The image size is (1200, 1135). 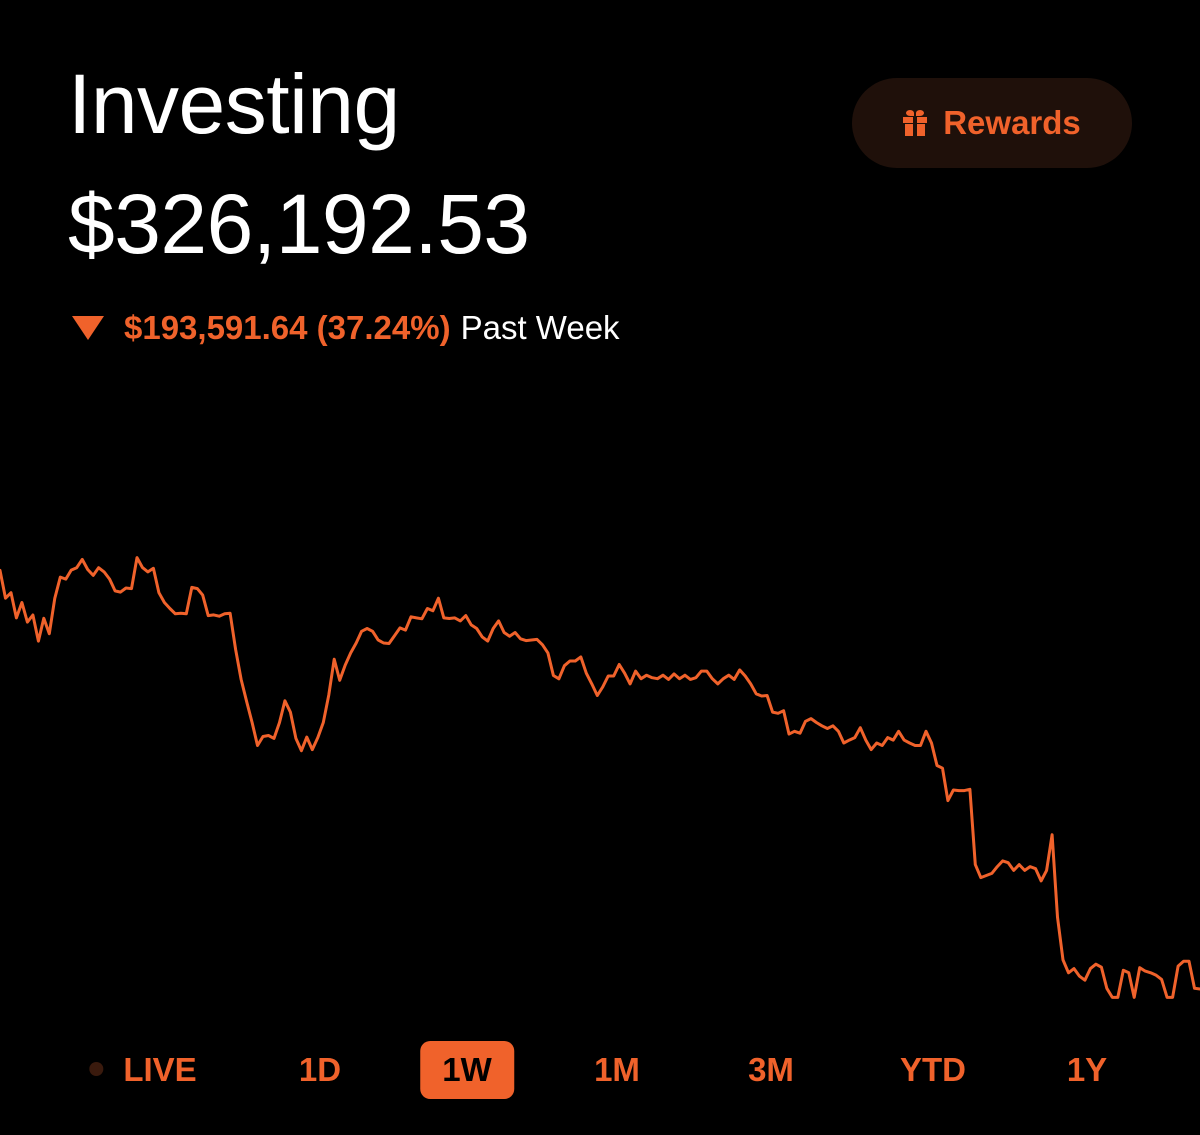 I want to click on range-live: LIVE, so click(x=143, y=1070).